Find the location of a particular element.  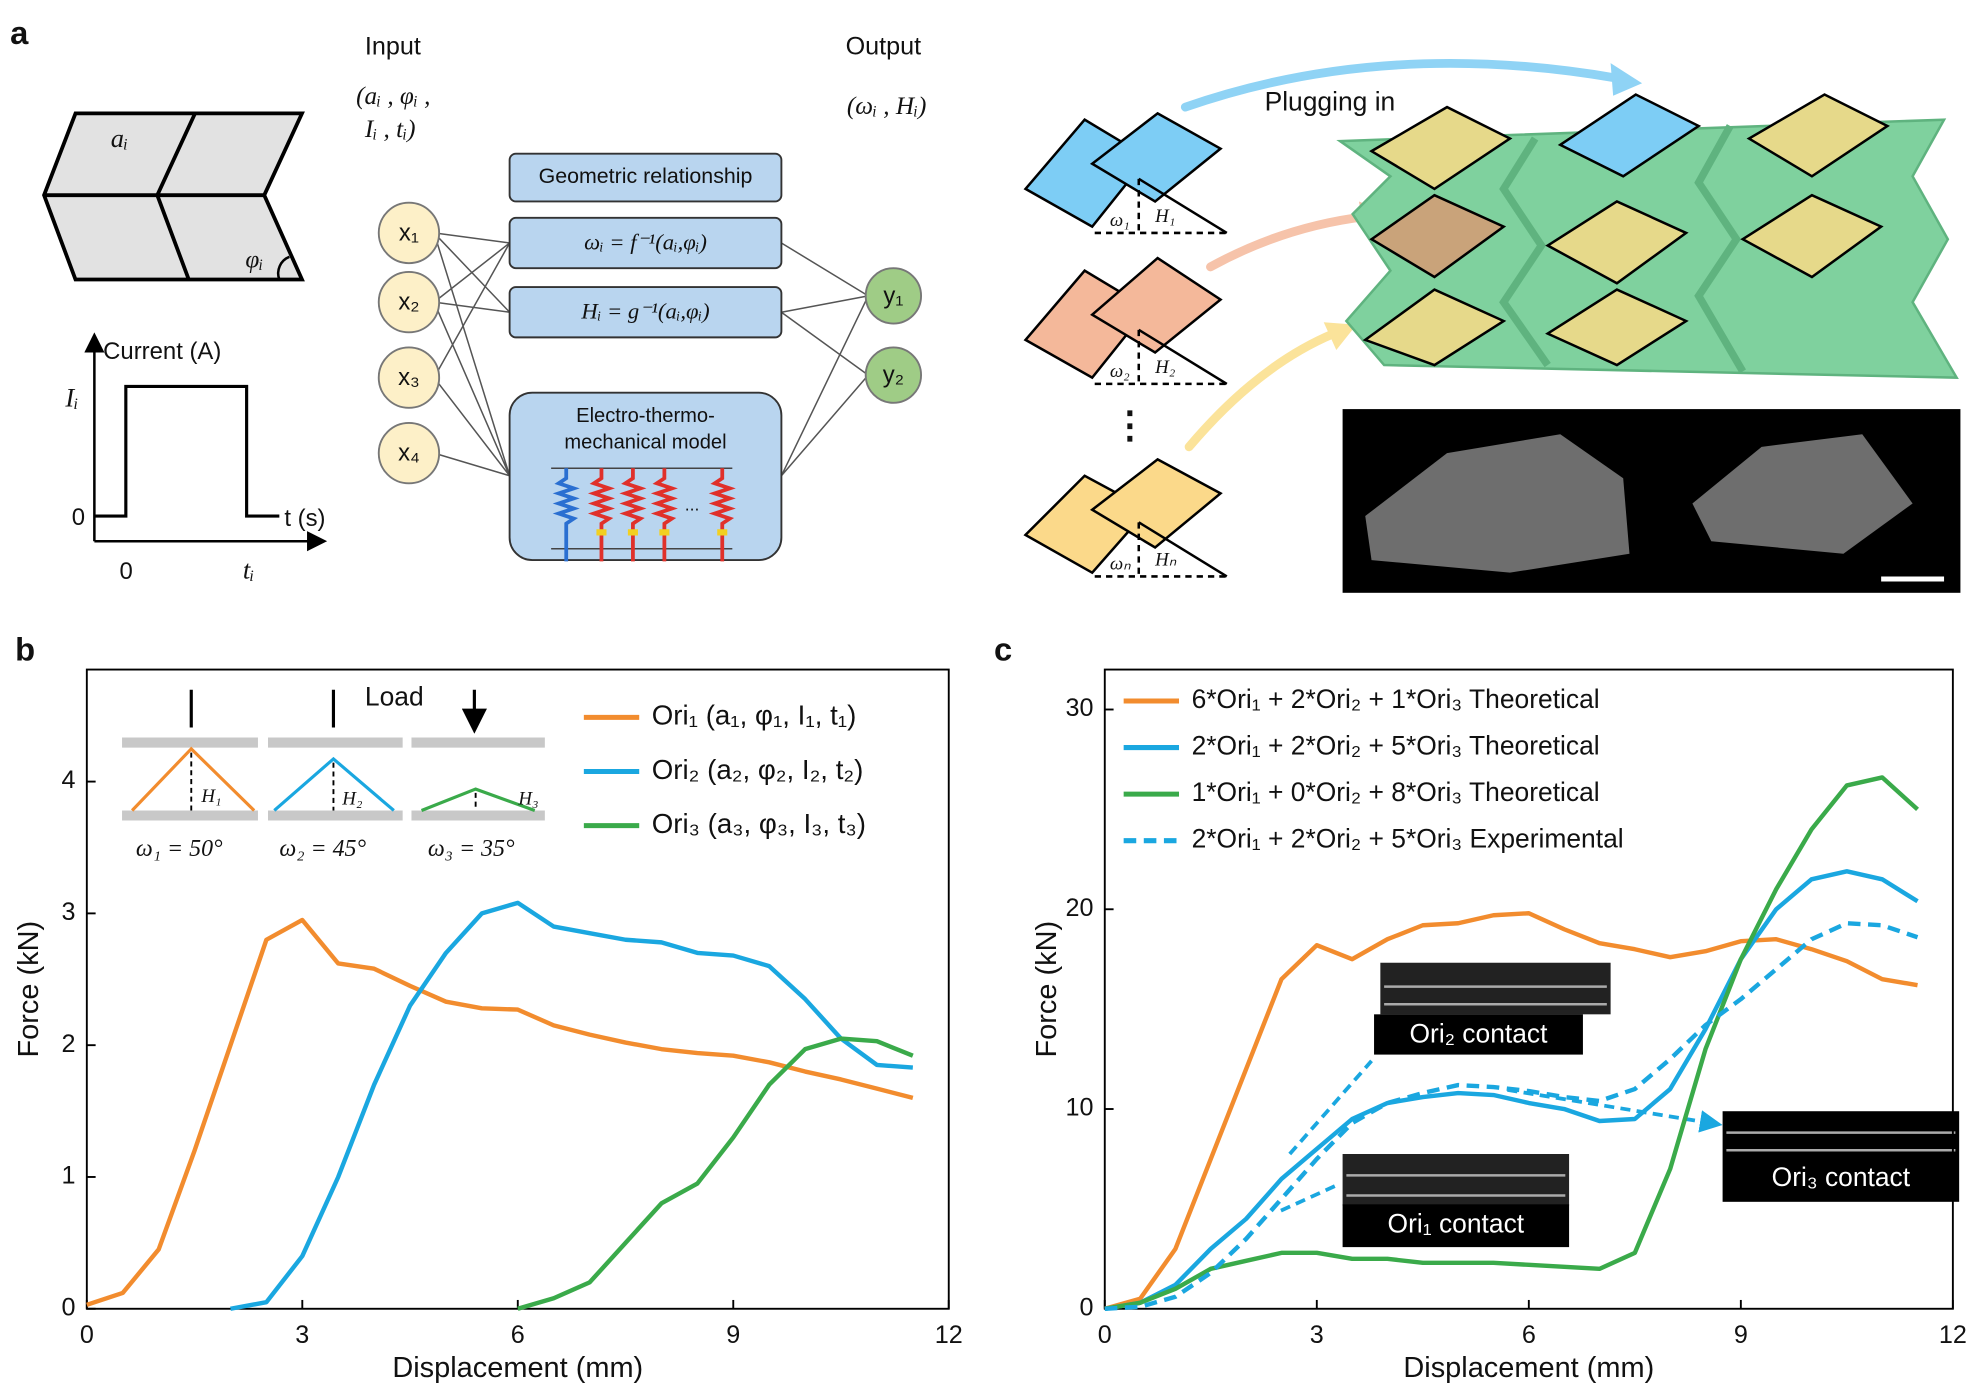

output-nodes is located at coordinates (893, 335).